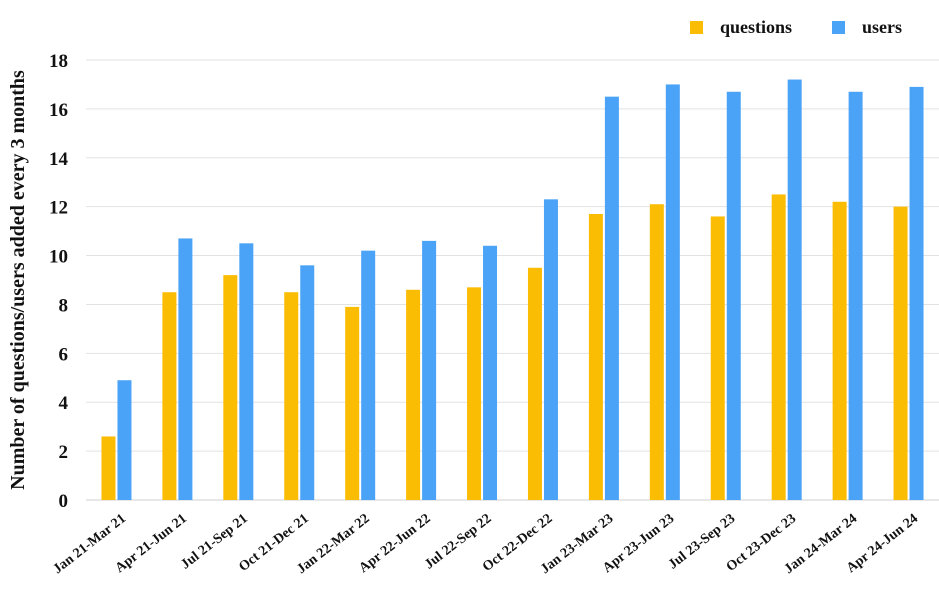 This screenshot has height=611, width=939. What do you see at coordinates (58, 61) in the screenshot?
I see `y-tick-label: 18` at bounding box center [58, 61].